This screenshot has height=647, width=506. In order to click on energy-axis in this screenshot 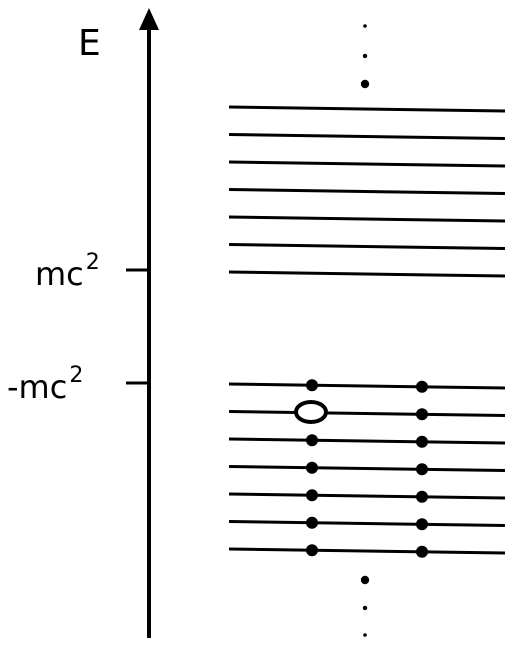, I will do `click(142, 323)`.